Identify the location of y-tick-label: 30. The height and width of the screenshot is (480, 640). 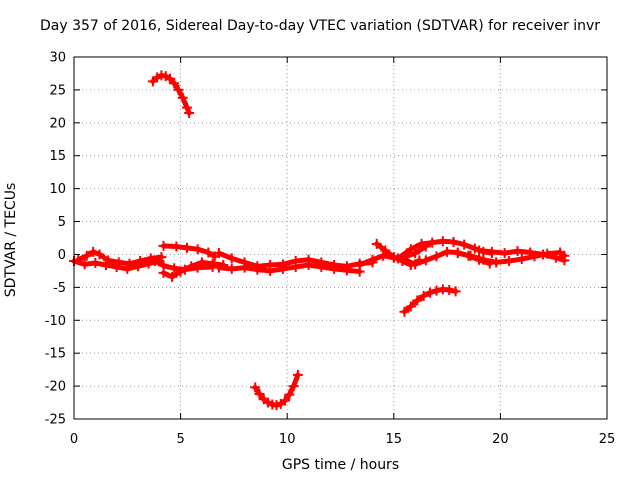
(57, 58).